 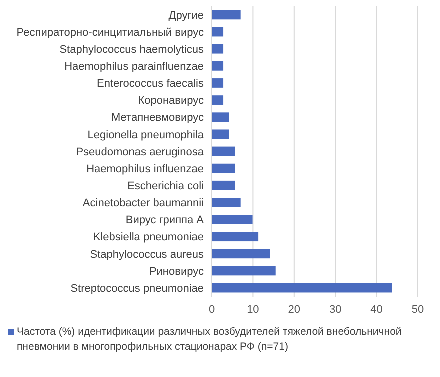 I want to click on x-tick-label: 30, so click(x=335, y=310).